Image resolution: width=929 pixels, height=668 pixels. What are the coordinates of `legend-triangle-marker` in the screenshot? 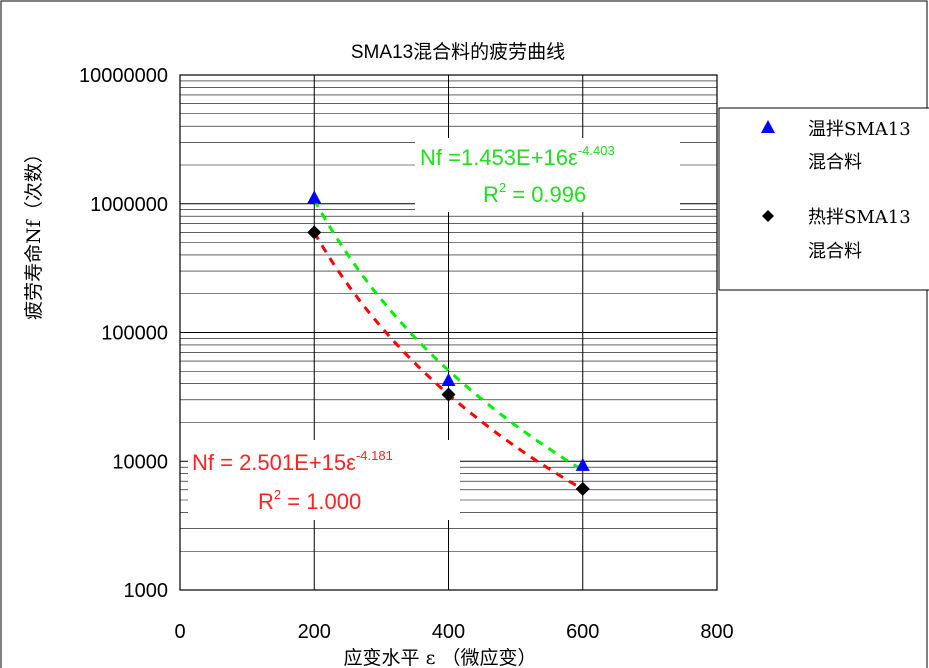 It's located at (768, 126).